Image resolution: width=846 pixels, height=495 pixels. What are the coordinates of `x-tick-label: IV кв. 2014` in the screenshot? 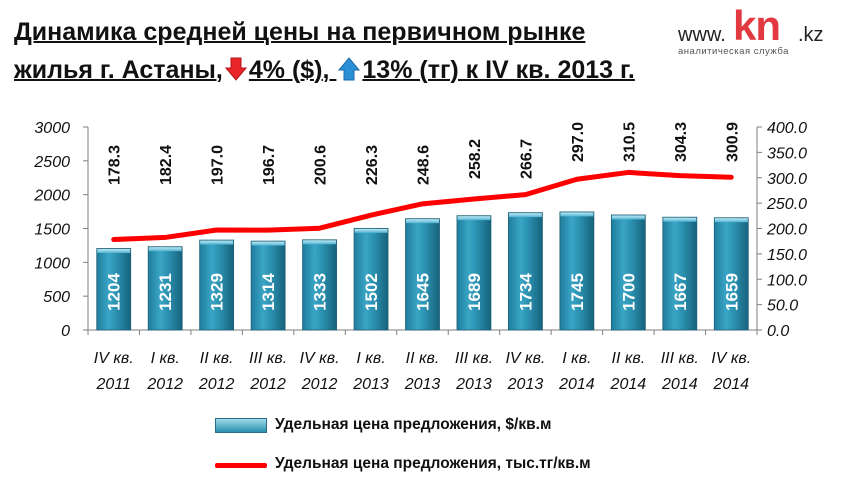 It's located at (731, 371).